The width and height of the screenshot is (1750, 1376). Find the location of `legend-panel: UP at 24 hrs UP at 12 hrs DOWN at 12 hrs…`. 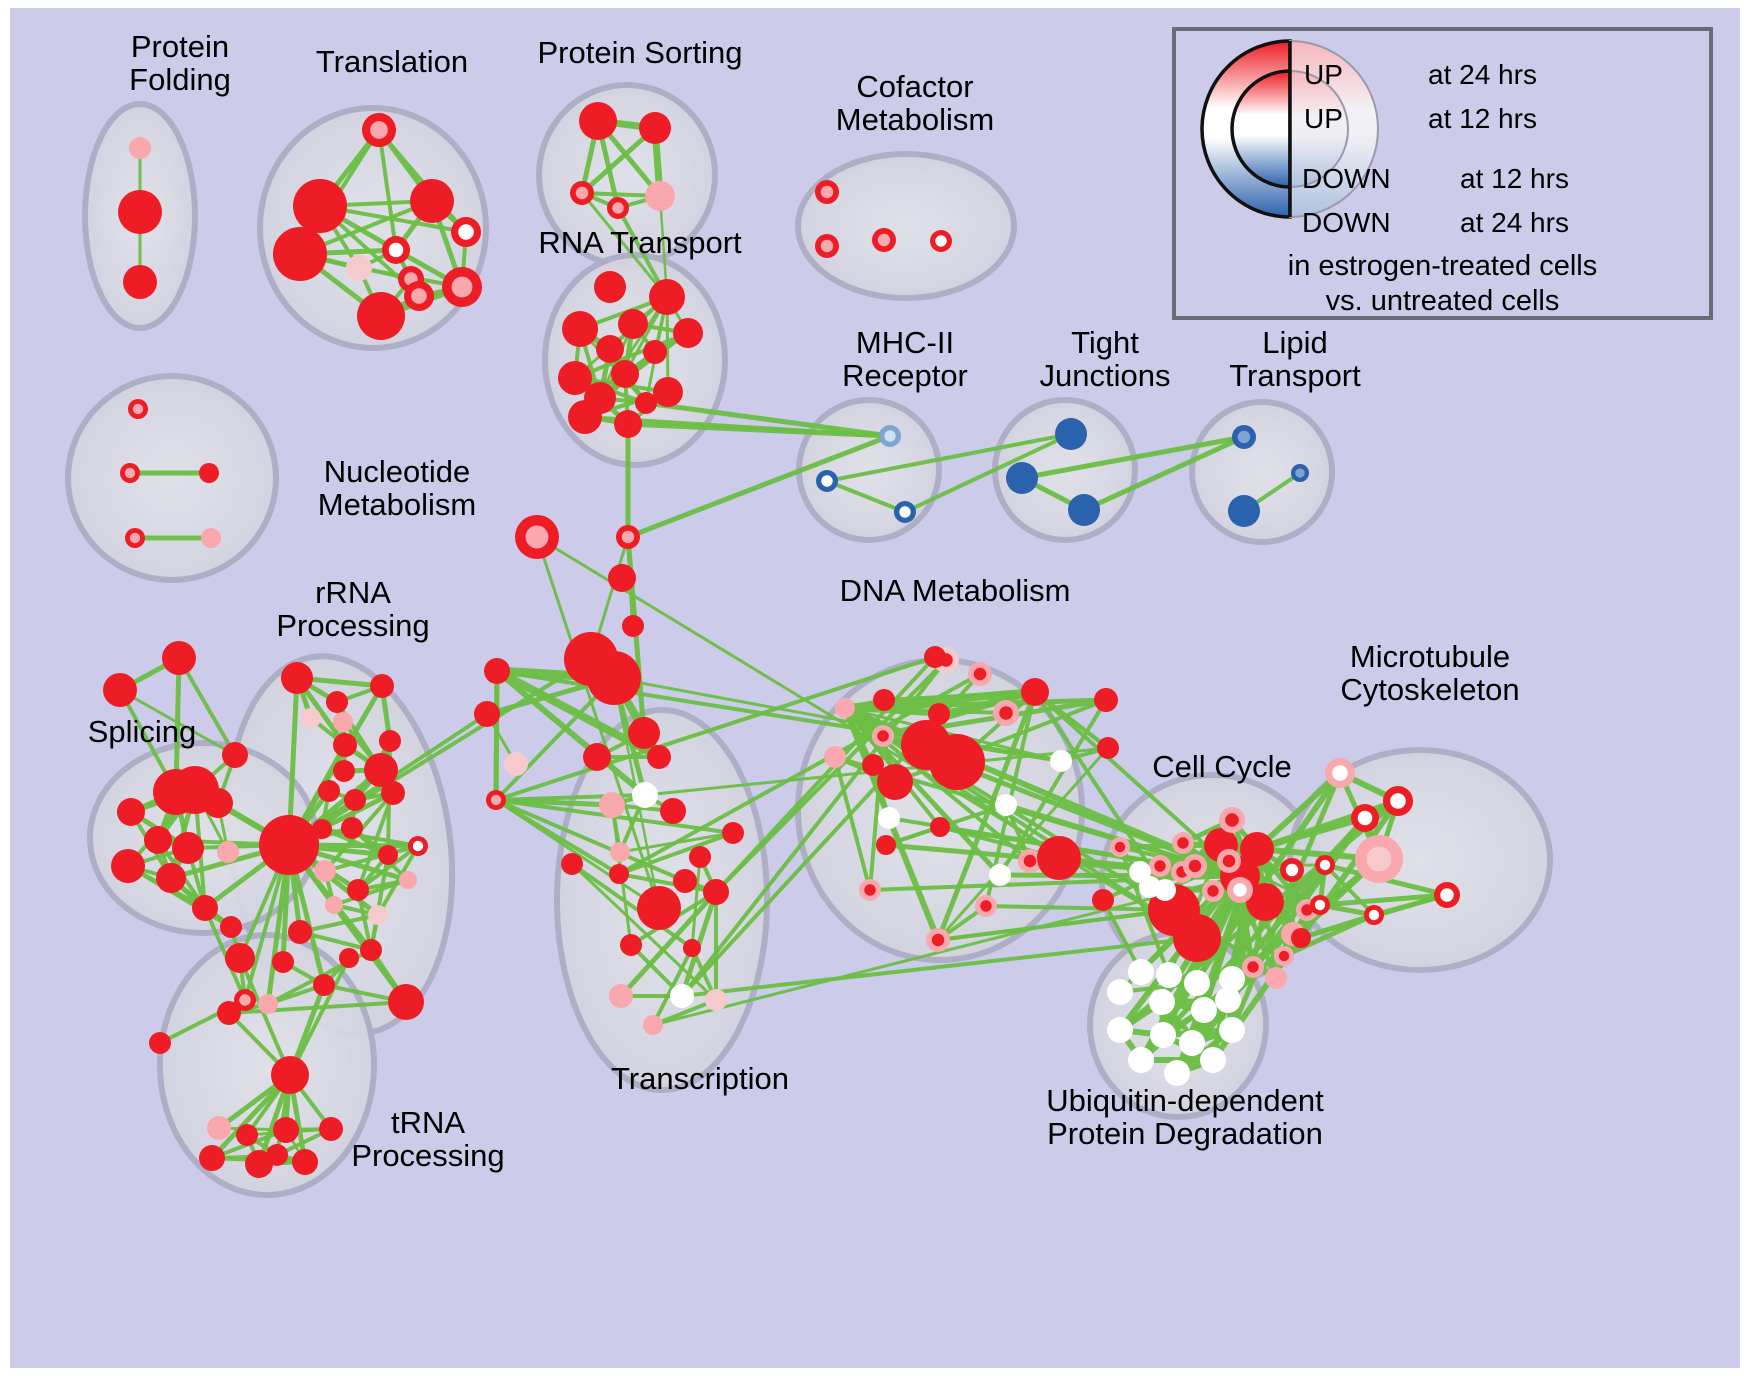

legend-panel: UP at 24 hrs UP at 12 hrs DOWN at 12 hrs… is located at coordinates (1442, 173).